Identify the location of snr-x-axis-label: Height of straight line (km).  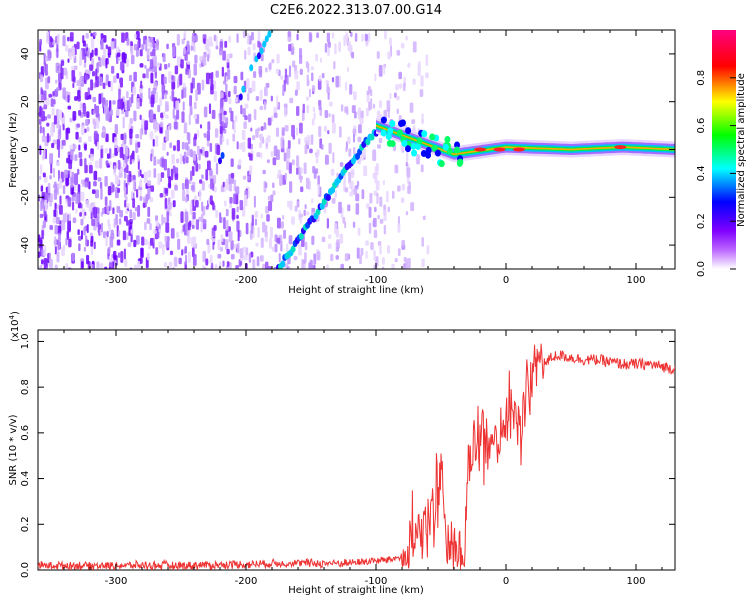
(356, 590).